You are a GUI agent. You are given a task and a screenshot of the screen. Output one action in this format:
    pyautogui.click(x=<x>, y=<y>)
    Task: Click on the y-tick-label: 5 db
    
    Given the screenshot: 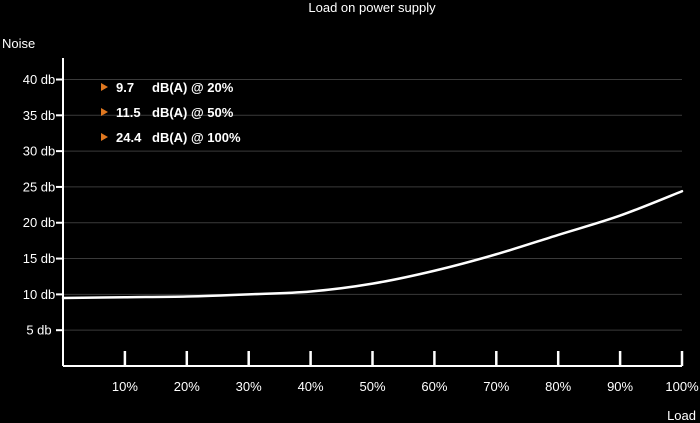 What is the action you would take?
    pyautogui.click(x=38, y=330)
    